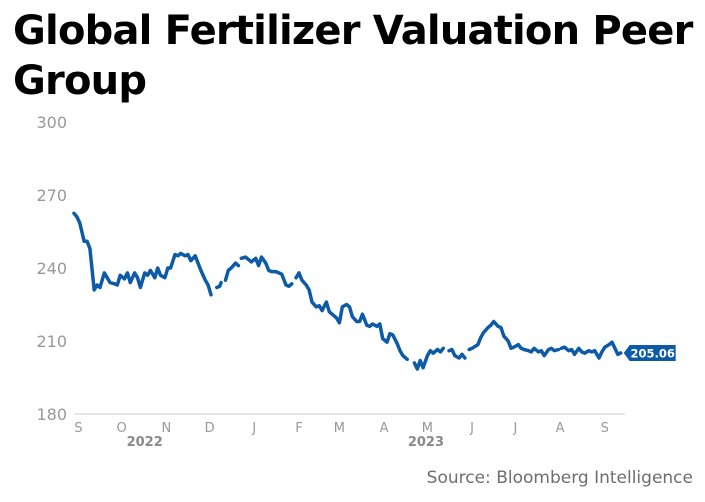  Describe the element at coordinates (121, 428) in the screenshot. I see `x-tick-label: O` at that location.